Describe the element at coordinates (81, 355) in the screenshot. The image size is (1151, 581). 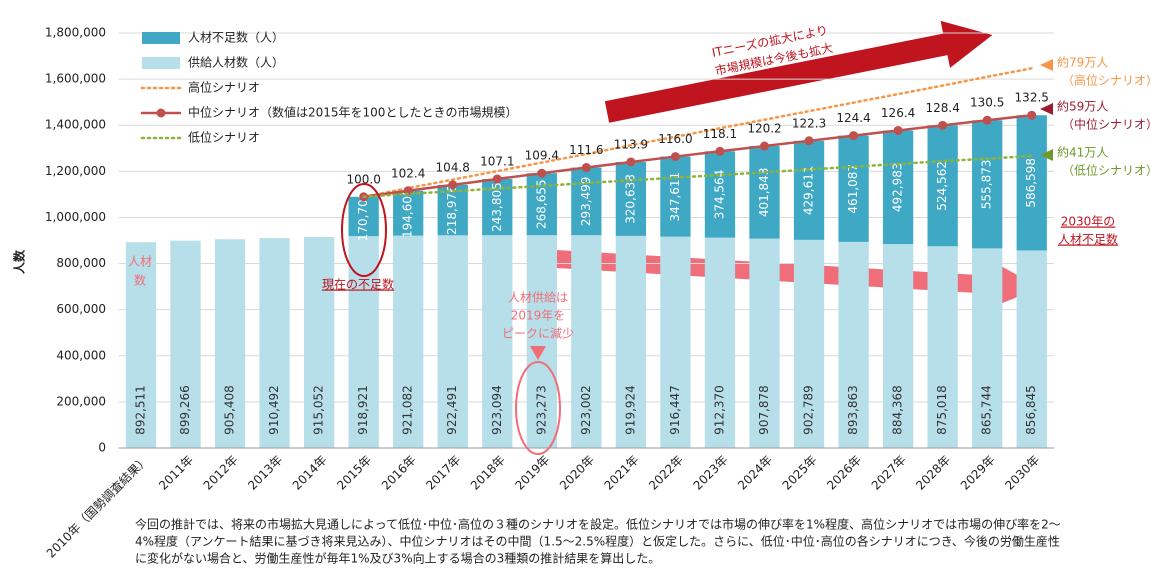
I see `y-tick-label: 400,000` at that location.